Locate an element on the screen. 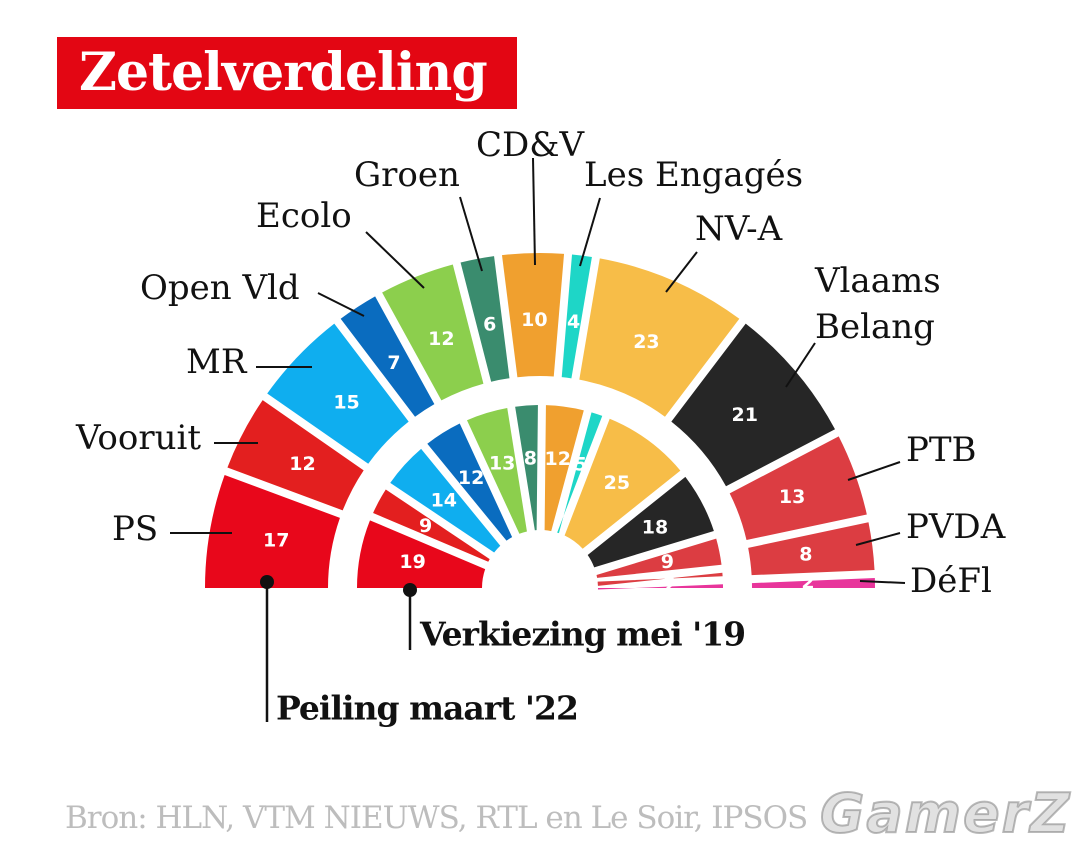  leader-line-d-fi is located at coordinates (882, 582).